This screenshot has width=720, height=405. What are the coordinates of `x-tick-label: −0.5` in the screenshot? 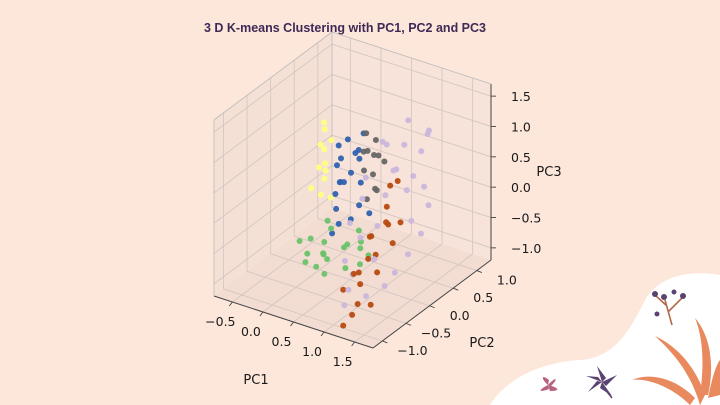 It's located at (220, 321).